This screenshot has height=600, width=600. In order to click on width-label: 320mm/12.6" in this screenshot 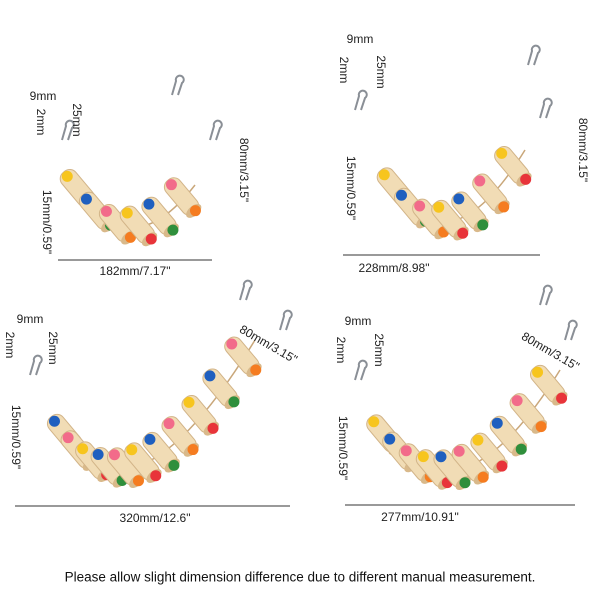, I will do `click(155, 518)`.